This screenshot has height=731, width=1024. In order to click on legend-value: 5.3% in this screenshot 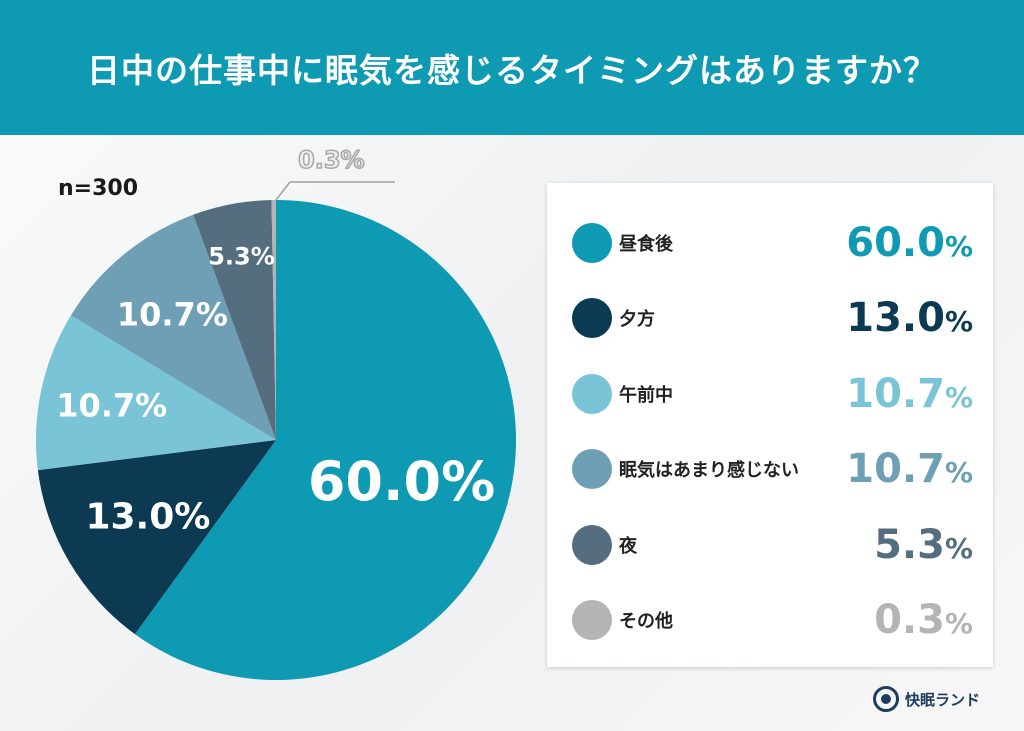, I will do `click(923, 545)`.